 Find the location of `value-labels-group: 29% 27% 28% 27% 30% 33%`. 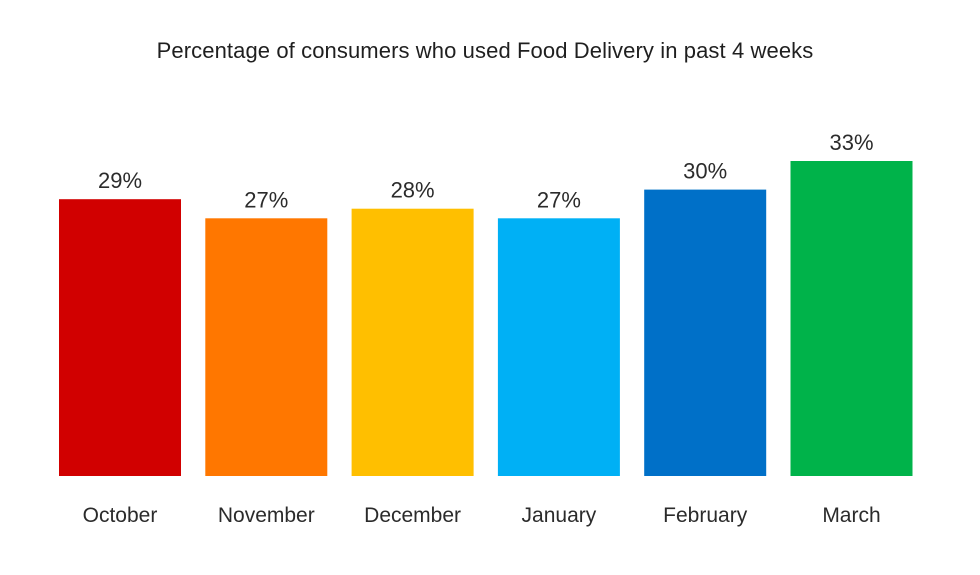

value-labels-group: 29% 27% 28% 27% 30% 33% is located at coordinates (486, 171).